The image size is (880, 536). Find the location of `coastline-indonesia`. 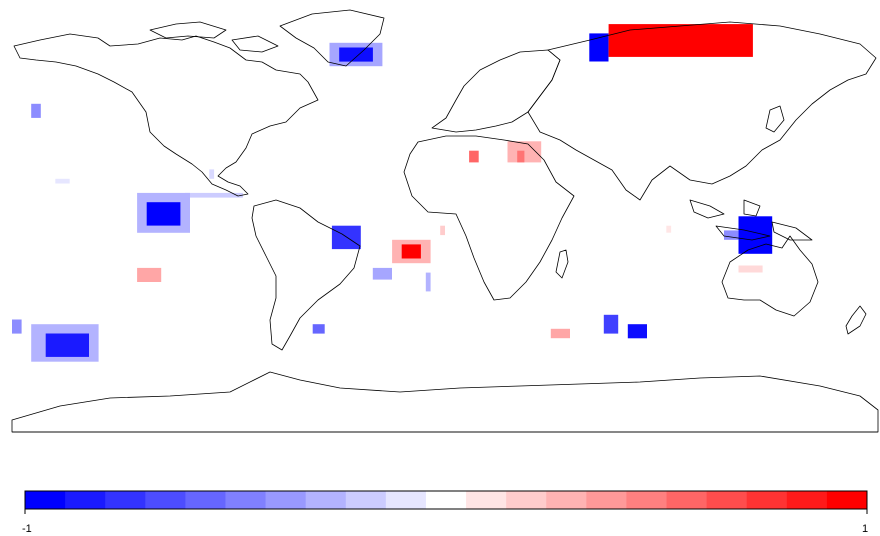

coastline-indonesia is located at coordinates (751, 220).